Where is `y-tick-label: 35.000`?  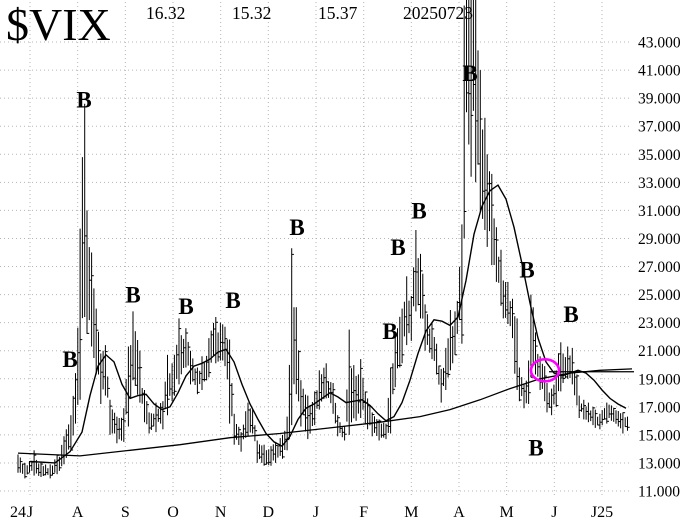
y-tick-label: 35.000 is located at coordinates (659, 155).